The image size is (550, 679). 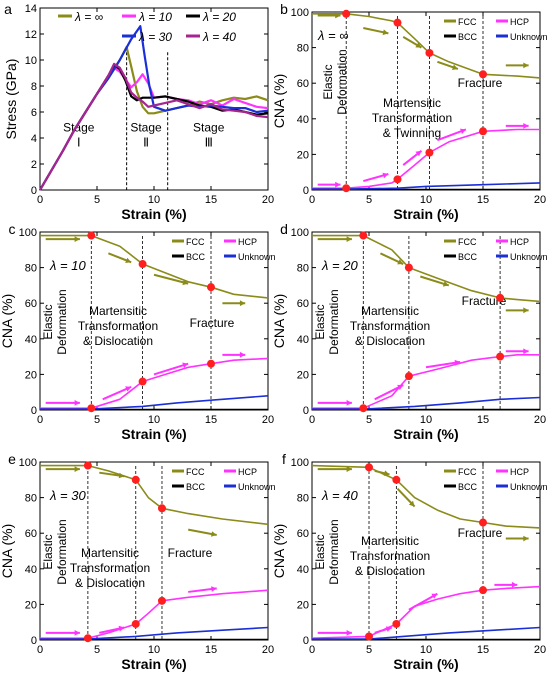 What do you see at coordinates (155, 37) in the screenshot?
I see `legend-entry: λ = 30` at bounding box center [155, 37].